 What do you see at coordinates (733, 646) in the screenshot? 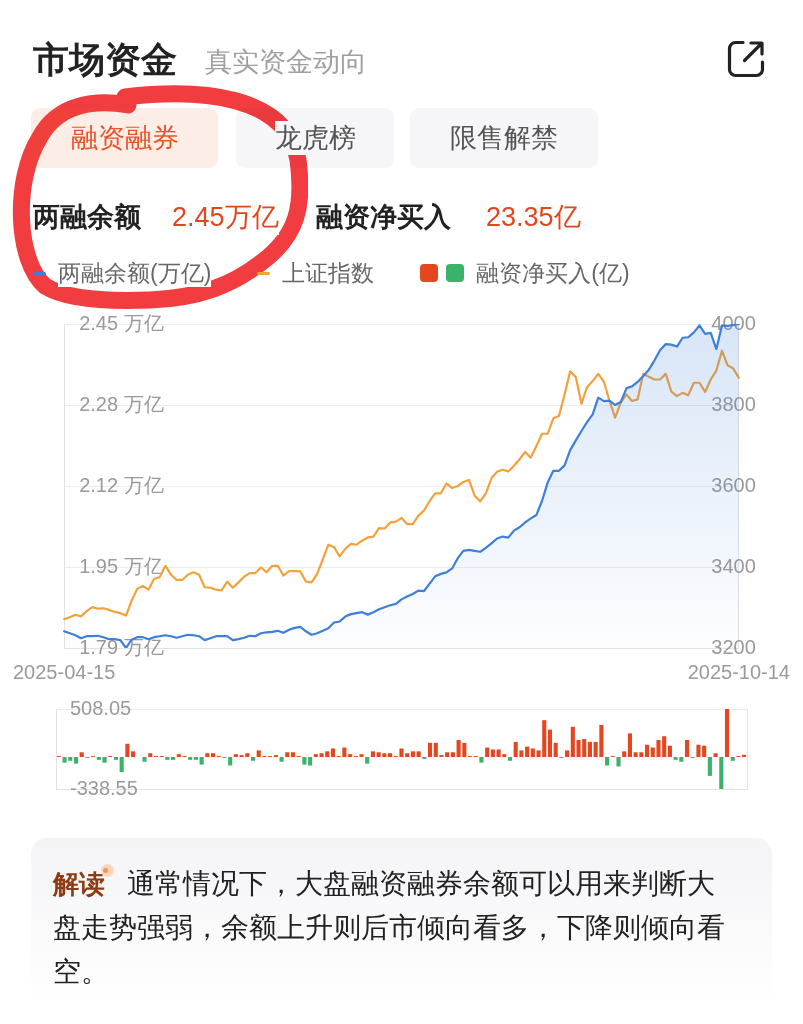
I see `y2-tick-label: 3200` at bounding box center [733, 646].